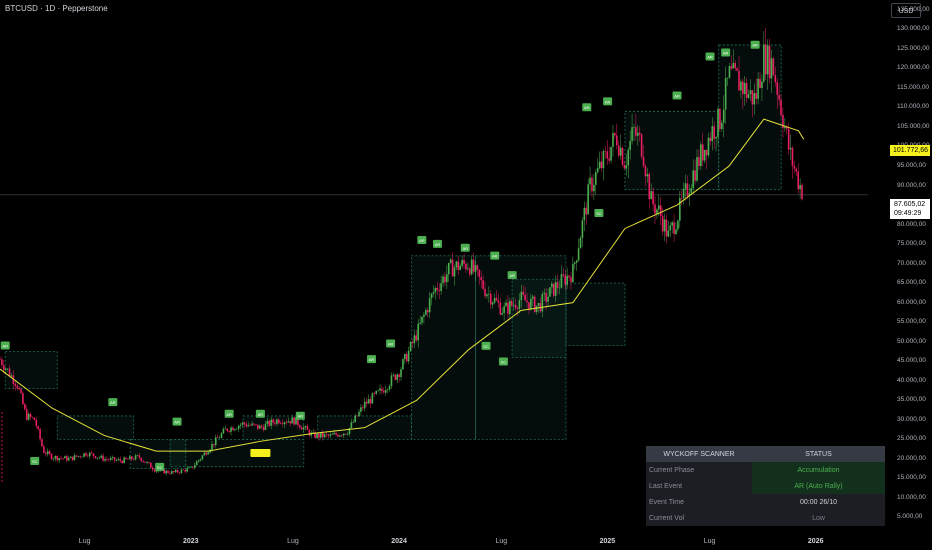  What do you see at coordinates (699, 454) in the screenshot?
I see `scanner-header-left: WYCKOFF SCANNER` at bounding box center [699, 454].